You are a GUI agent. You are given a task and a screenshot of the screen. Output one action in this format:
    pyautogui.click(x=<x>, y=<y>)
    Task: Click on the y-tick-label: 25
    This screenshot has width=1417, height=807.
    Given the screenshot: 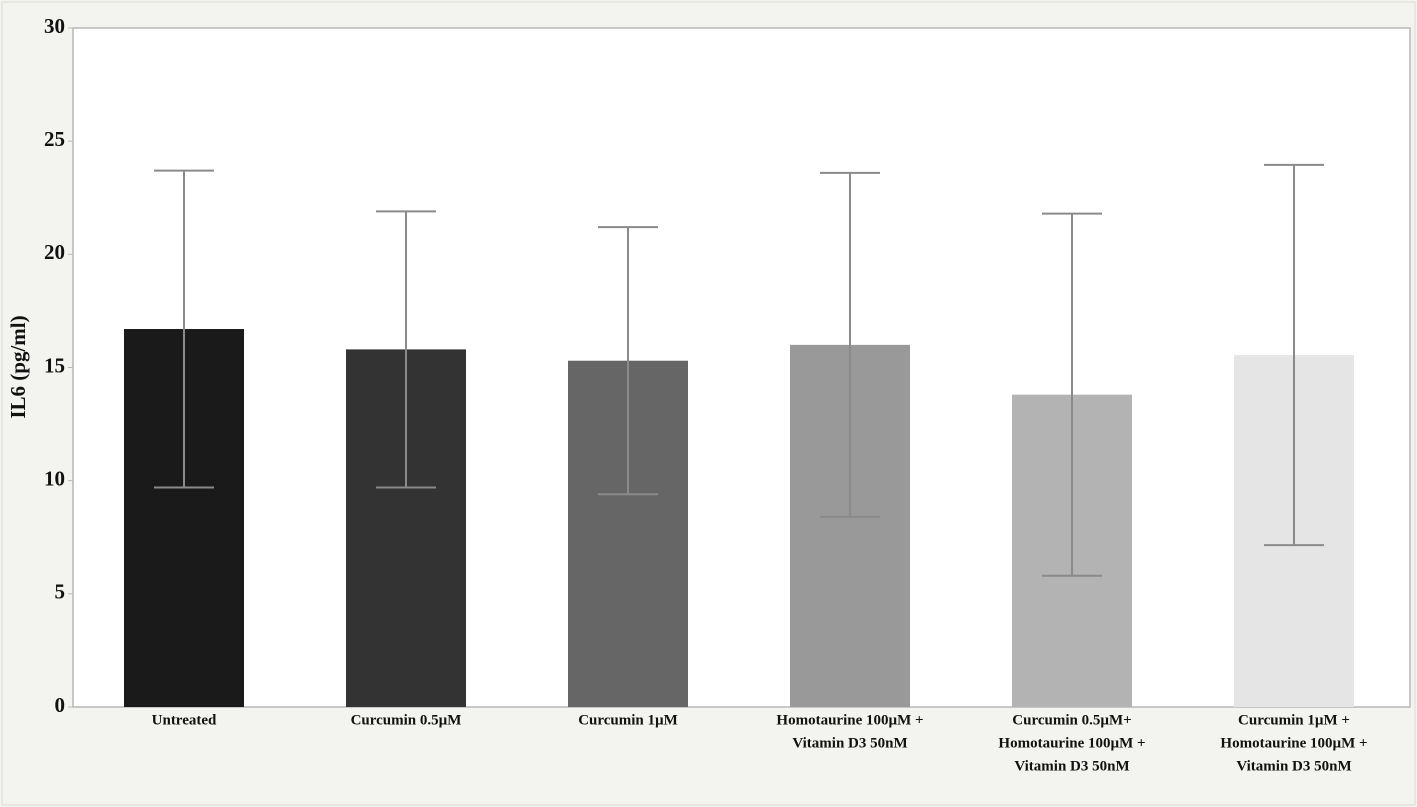 What is the action you would take?
    pyautogui.click(x=54, y=139)
    